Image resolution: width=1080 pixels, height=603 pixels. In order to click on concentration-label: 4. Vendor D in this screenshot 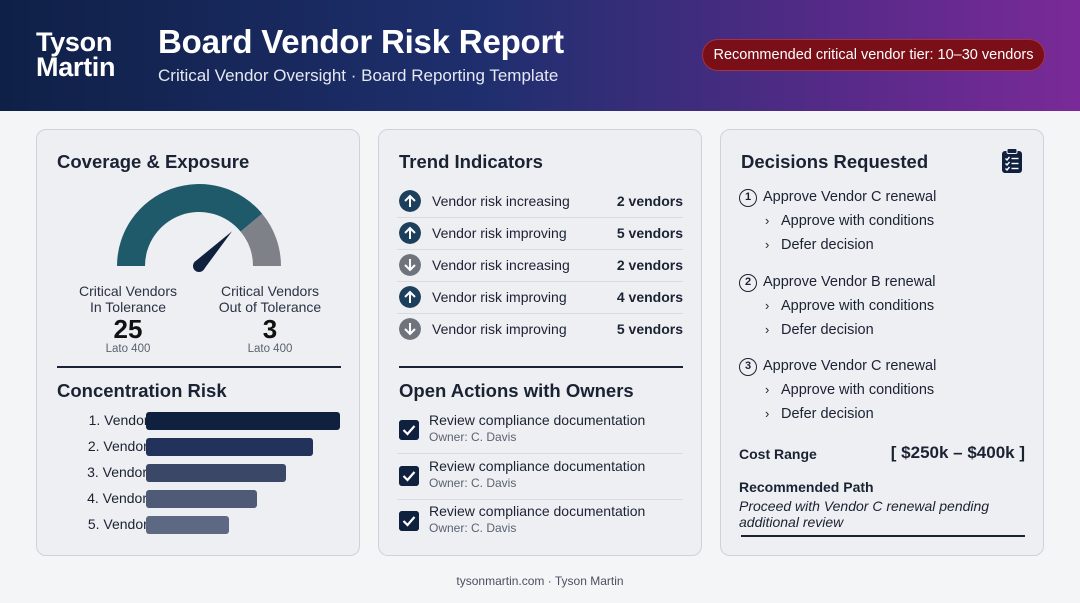, I will do `click(124, 498)`.